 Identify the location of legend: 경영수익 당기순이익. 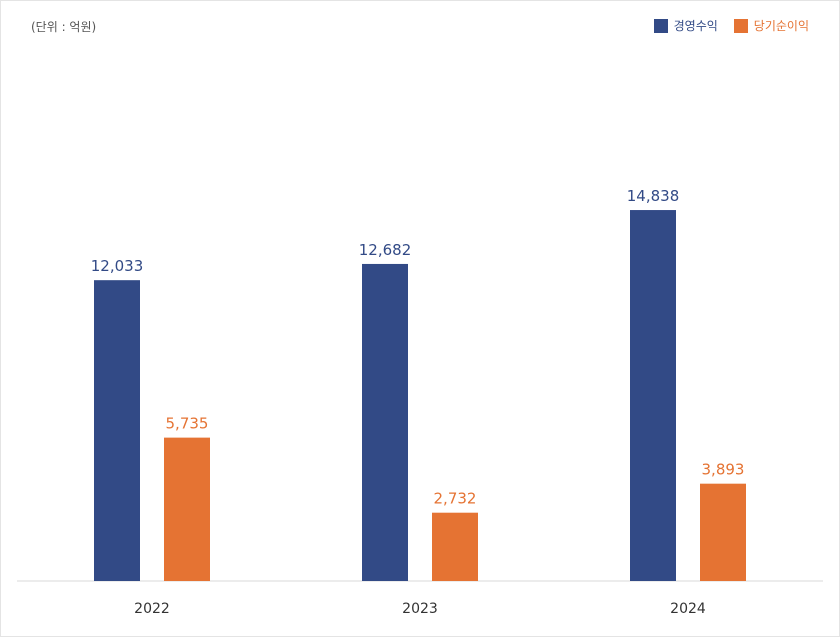
(731, 25).